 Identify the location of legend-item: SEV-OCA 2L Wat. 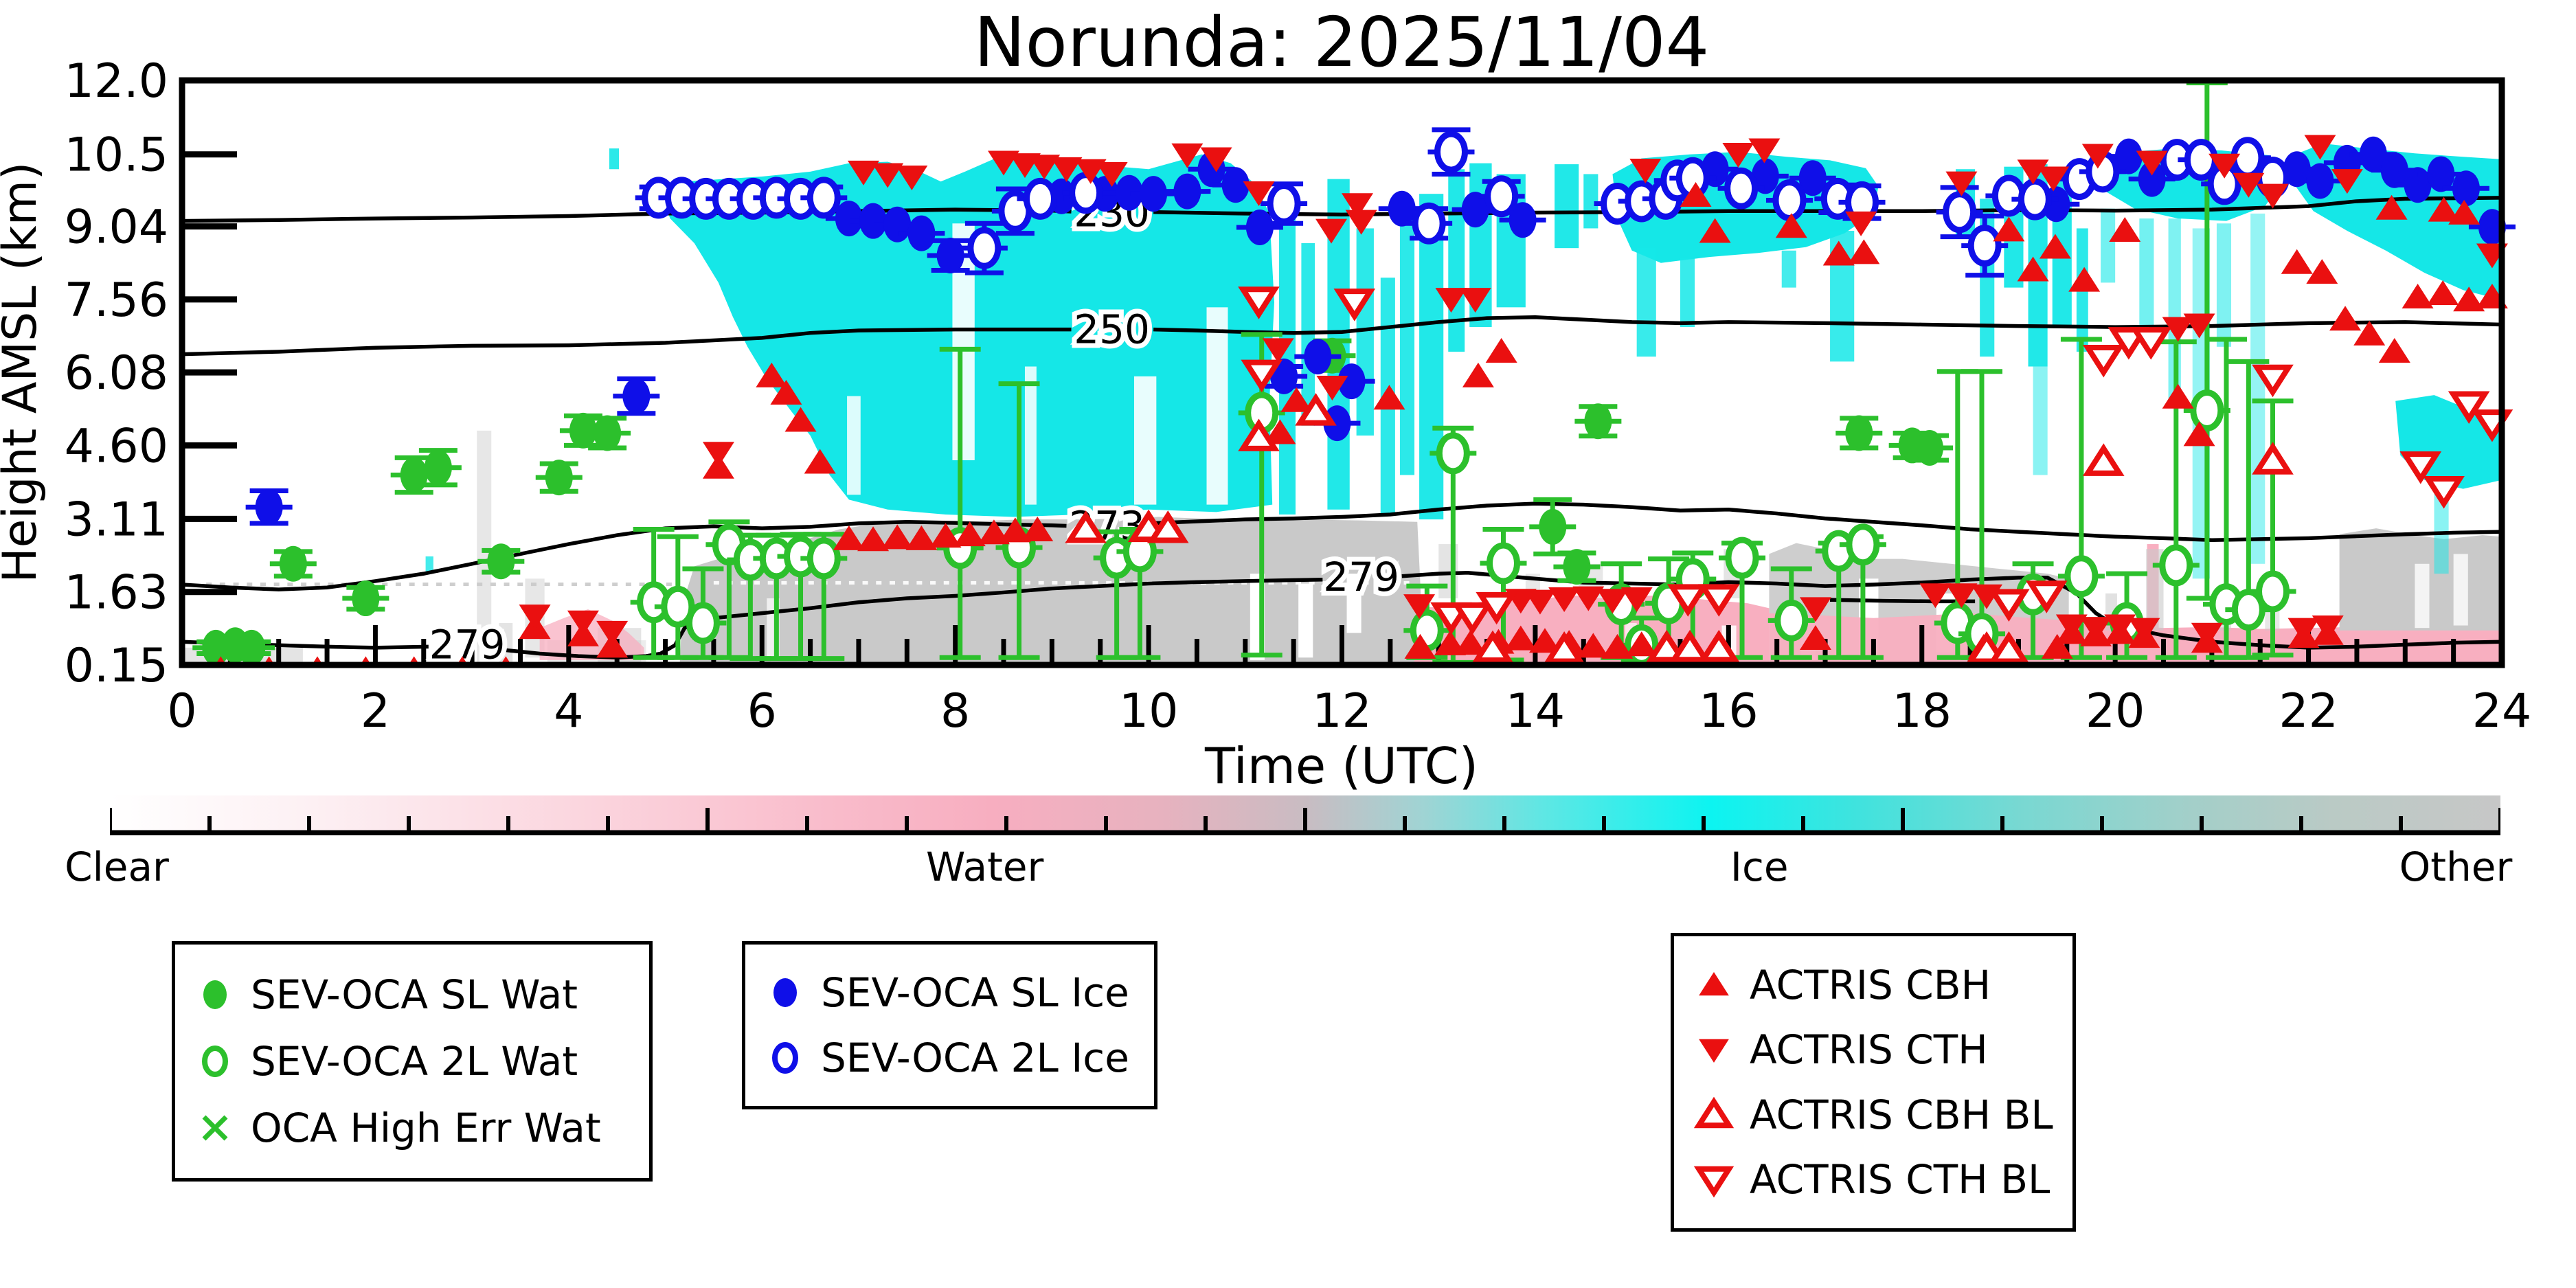
(412, 1061).